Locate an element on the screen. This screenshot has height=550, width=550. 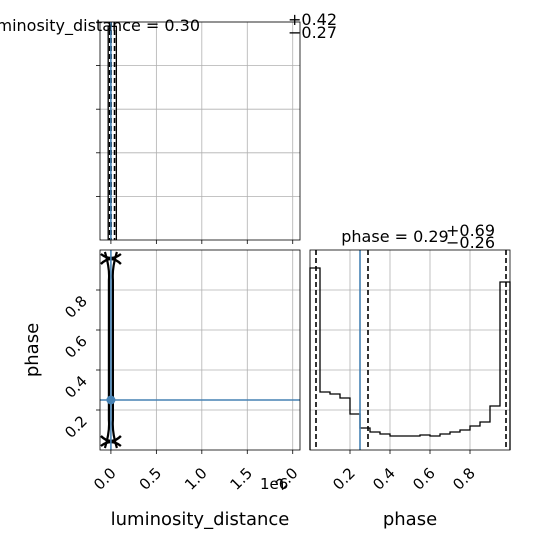
hist1-bar is located at coordinates (112, 132).